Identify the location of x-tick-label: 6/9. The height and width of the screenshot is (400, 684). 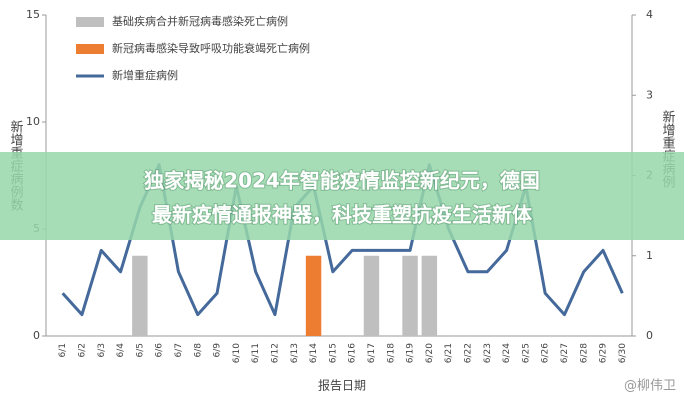
(218, 350).